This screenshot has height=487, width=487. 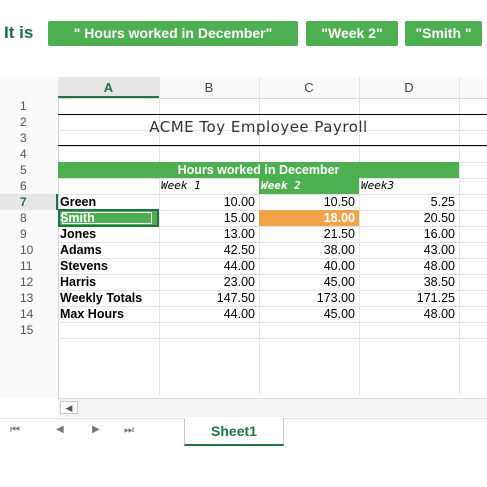 What do you see at coordinates (23, 106) in the screenshot?
I see `row-number-1: 1` at bounding box center [23, 106].